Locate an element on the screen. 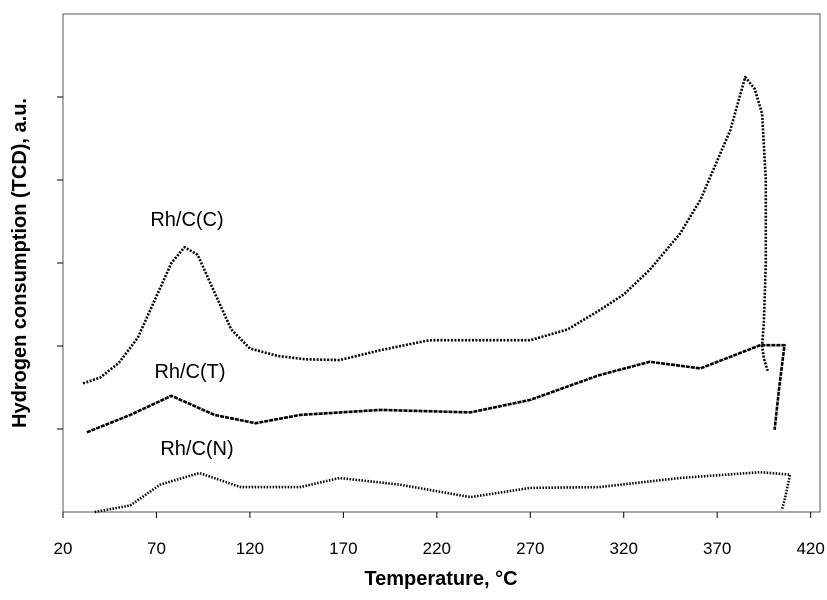  x-tick-label: 370 is located at coordinates (717, 548).